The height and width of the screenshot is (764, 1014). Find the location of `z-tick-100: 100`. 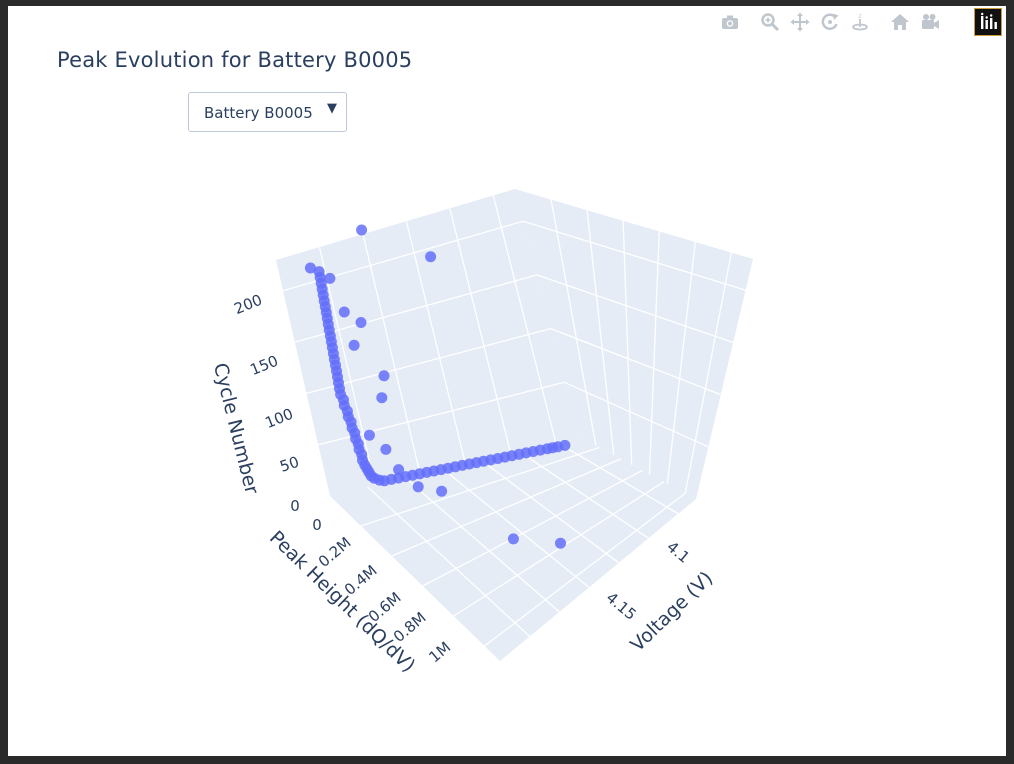

z-tick-100: 100 is located at coordinates (278, 418).